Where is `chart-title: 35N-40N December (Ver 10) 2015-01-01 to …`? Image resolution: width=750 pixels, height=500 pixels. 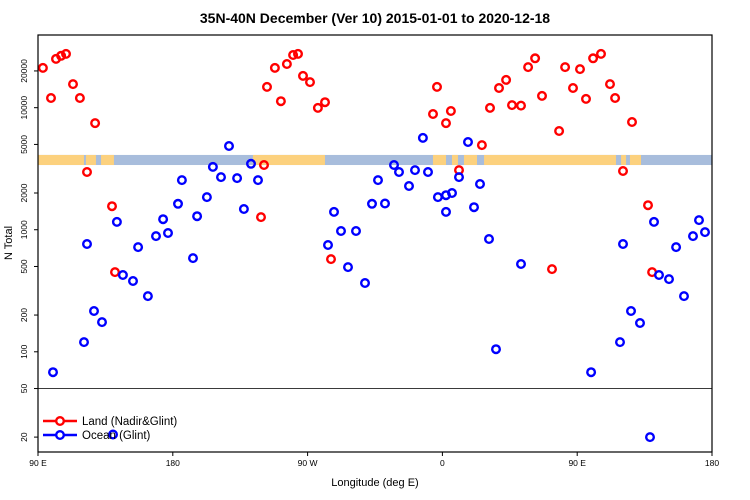
chart-title: 35N-40N December (Ver 10) 2015-01-01 to … is located at coordinates (375, 18).